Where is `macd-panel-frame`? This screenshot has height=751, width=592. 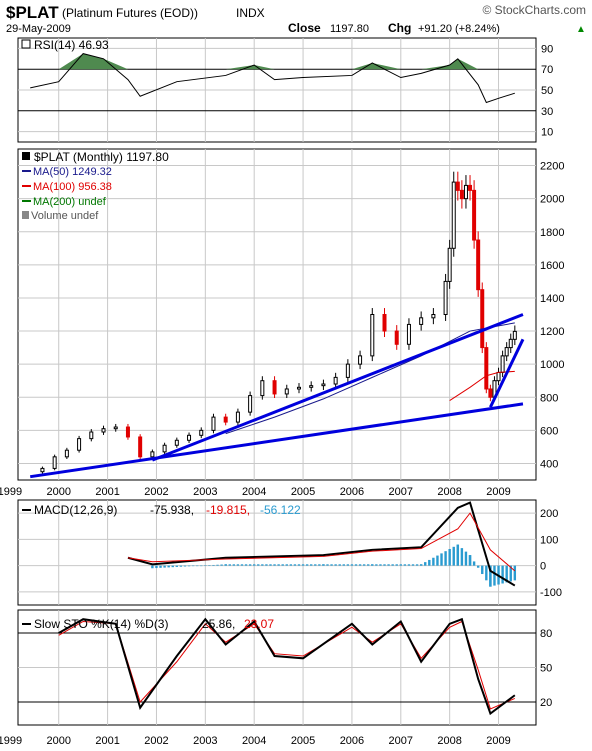 macd-panel-frame is located at coordinates (277, 552).